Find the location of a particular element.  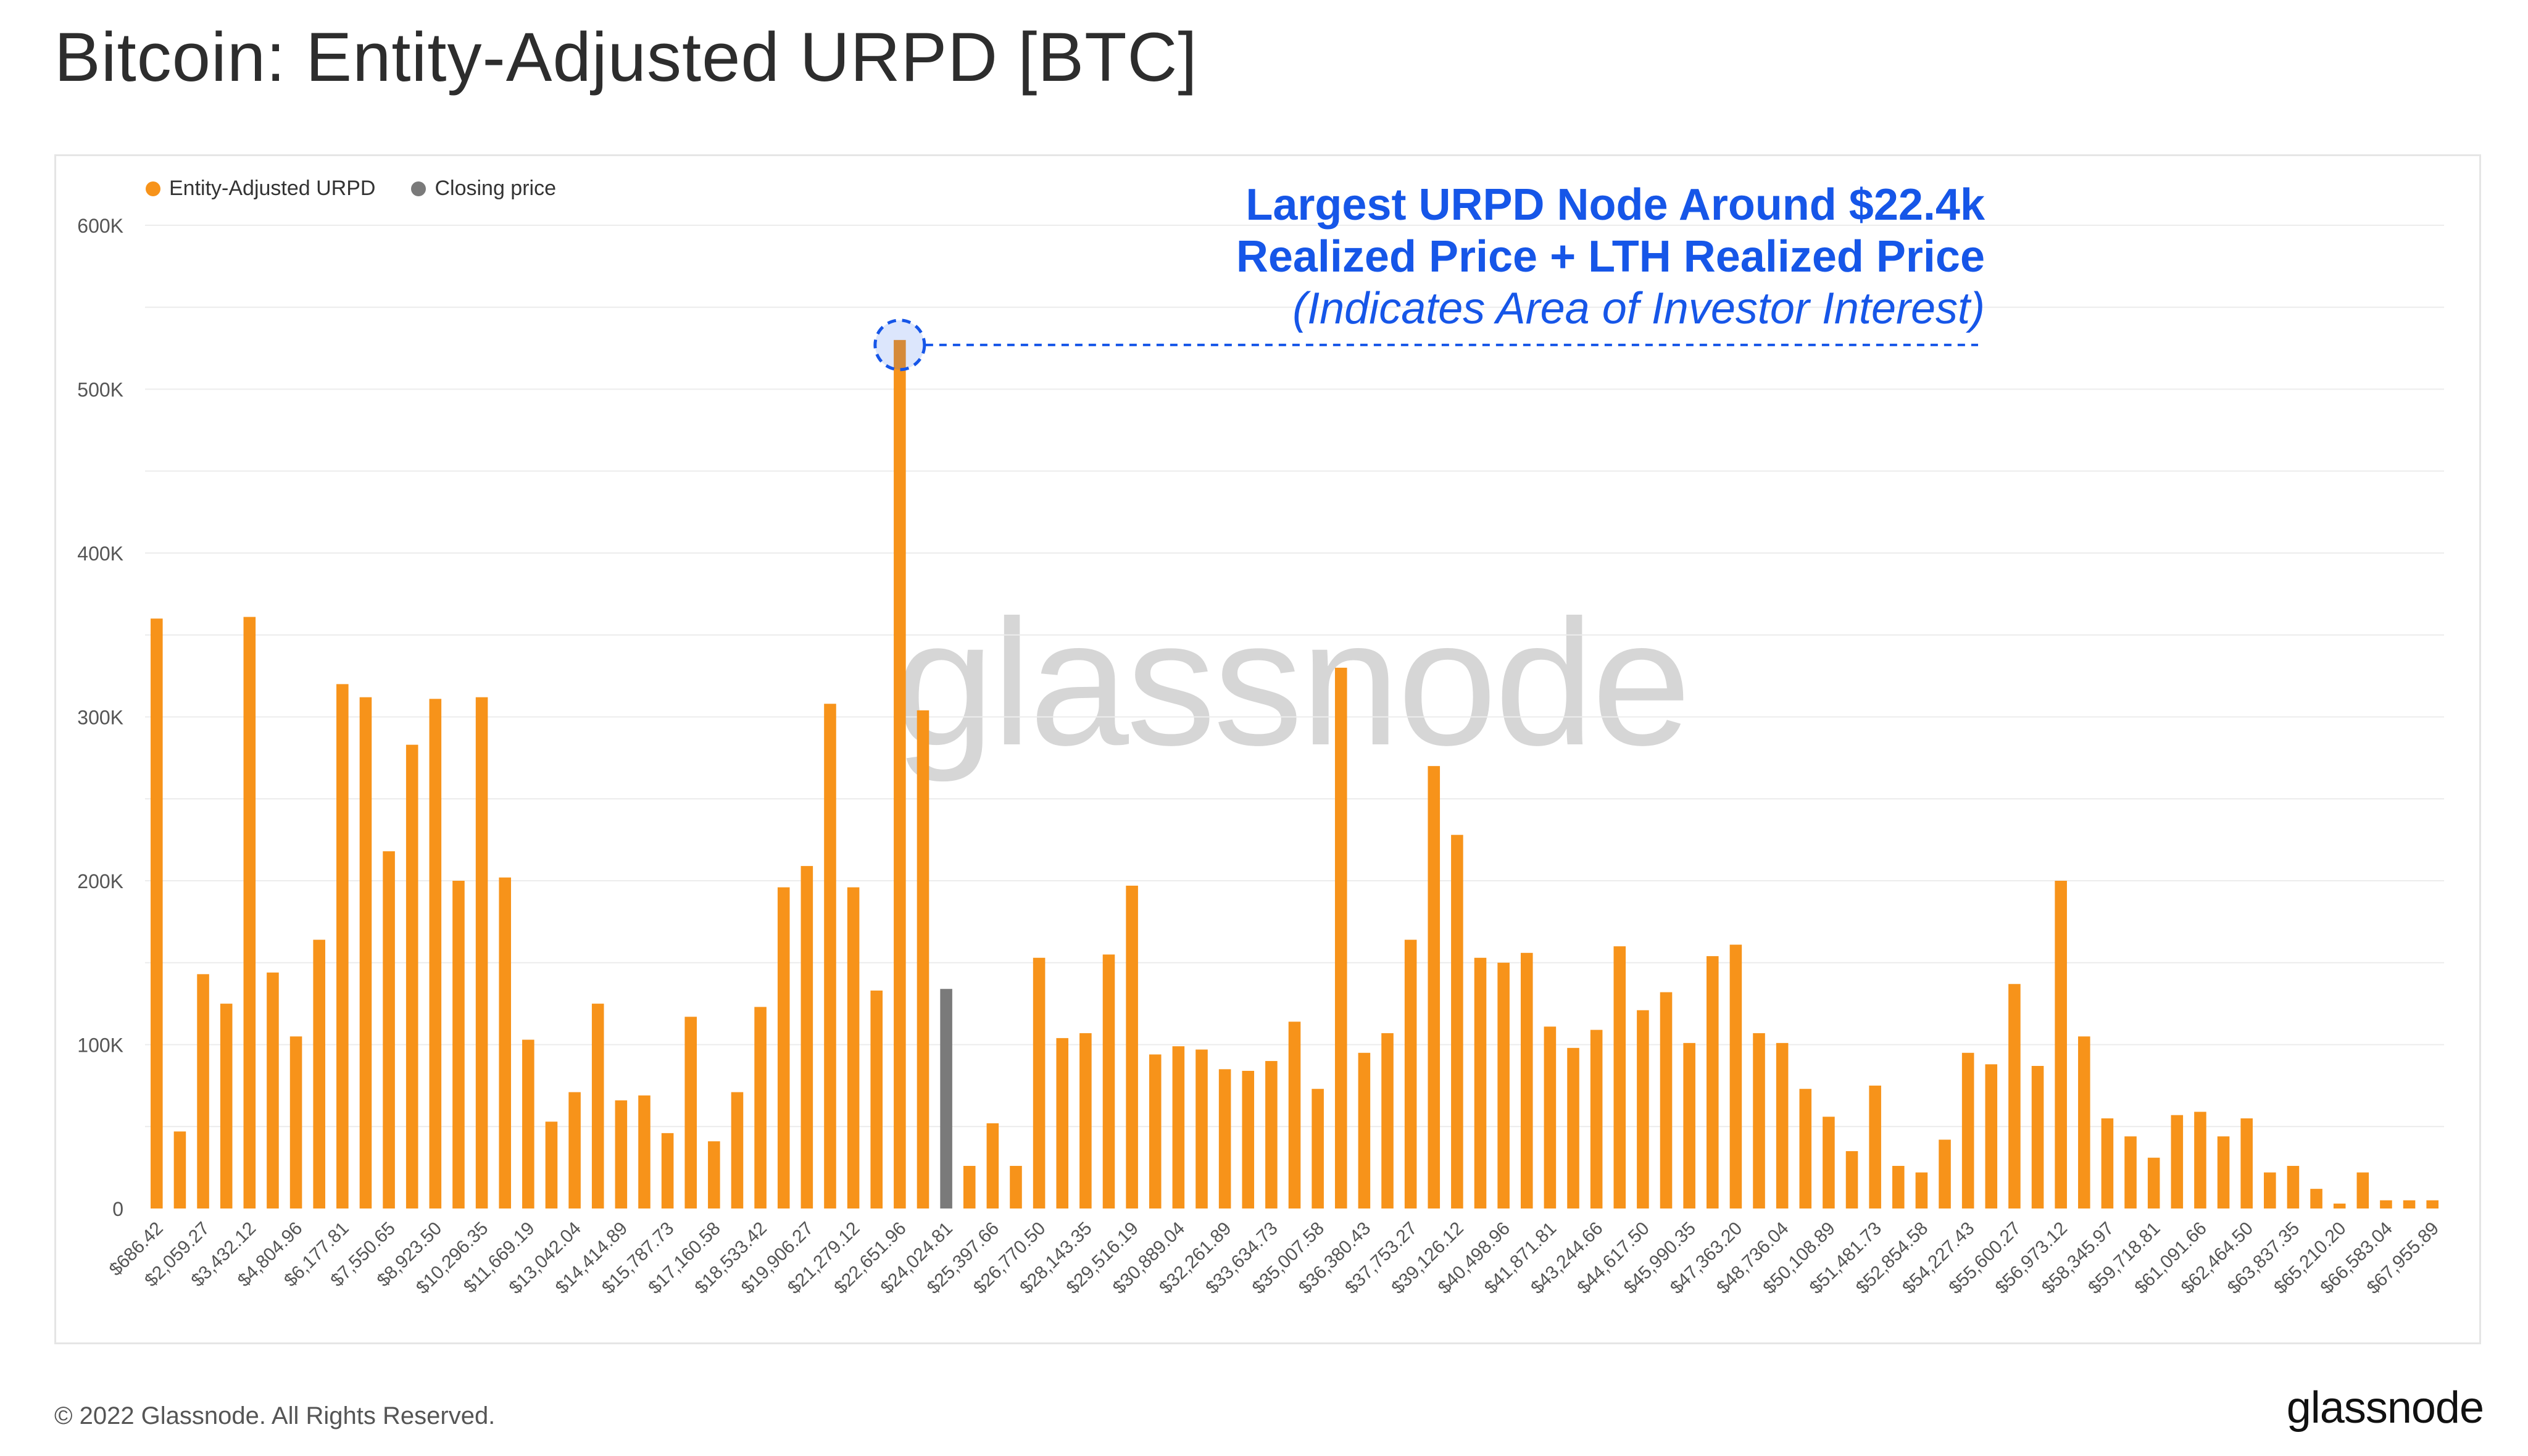

legend-item-closing-price: Closing price is located at coordinates (483, 189).